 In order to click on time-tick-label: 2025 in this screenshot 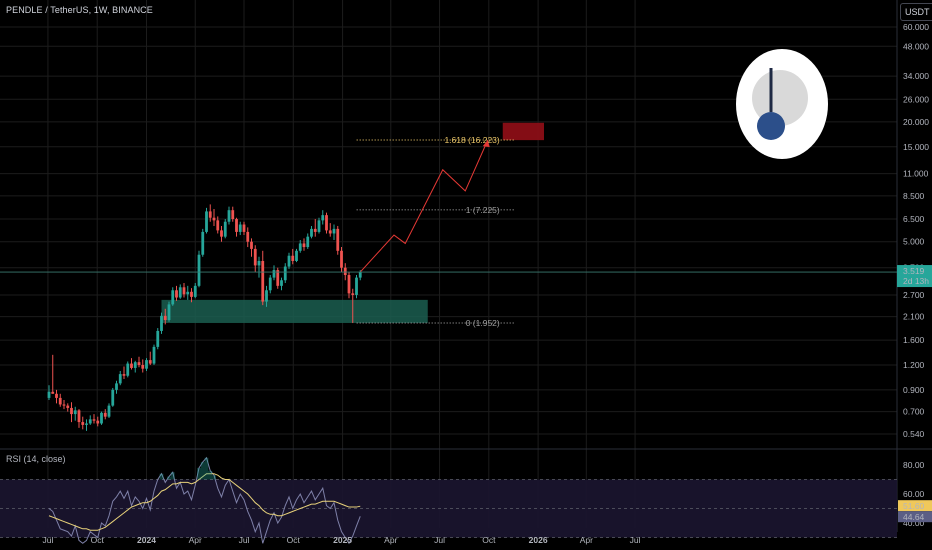, I will do `click(342, 540)`.